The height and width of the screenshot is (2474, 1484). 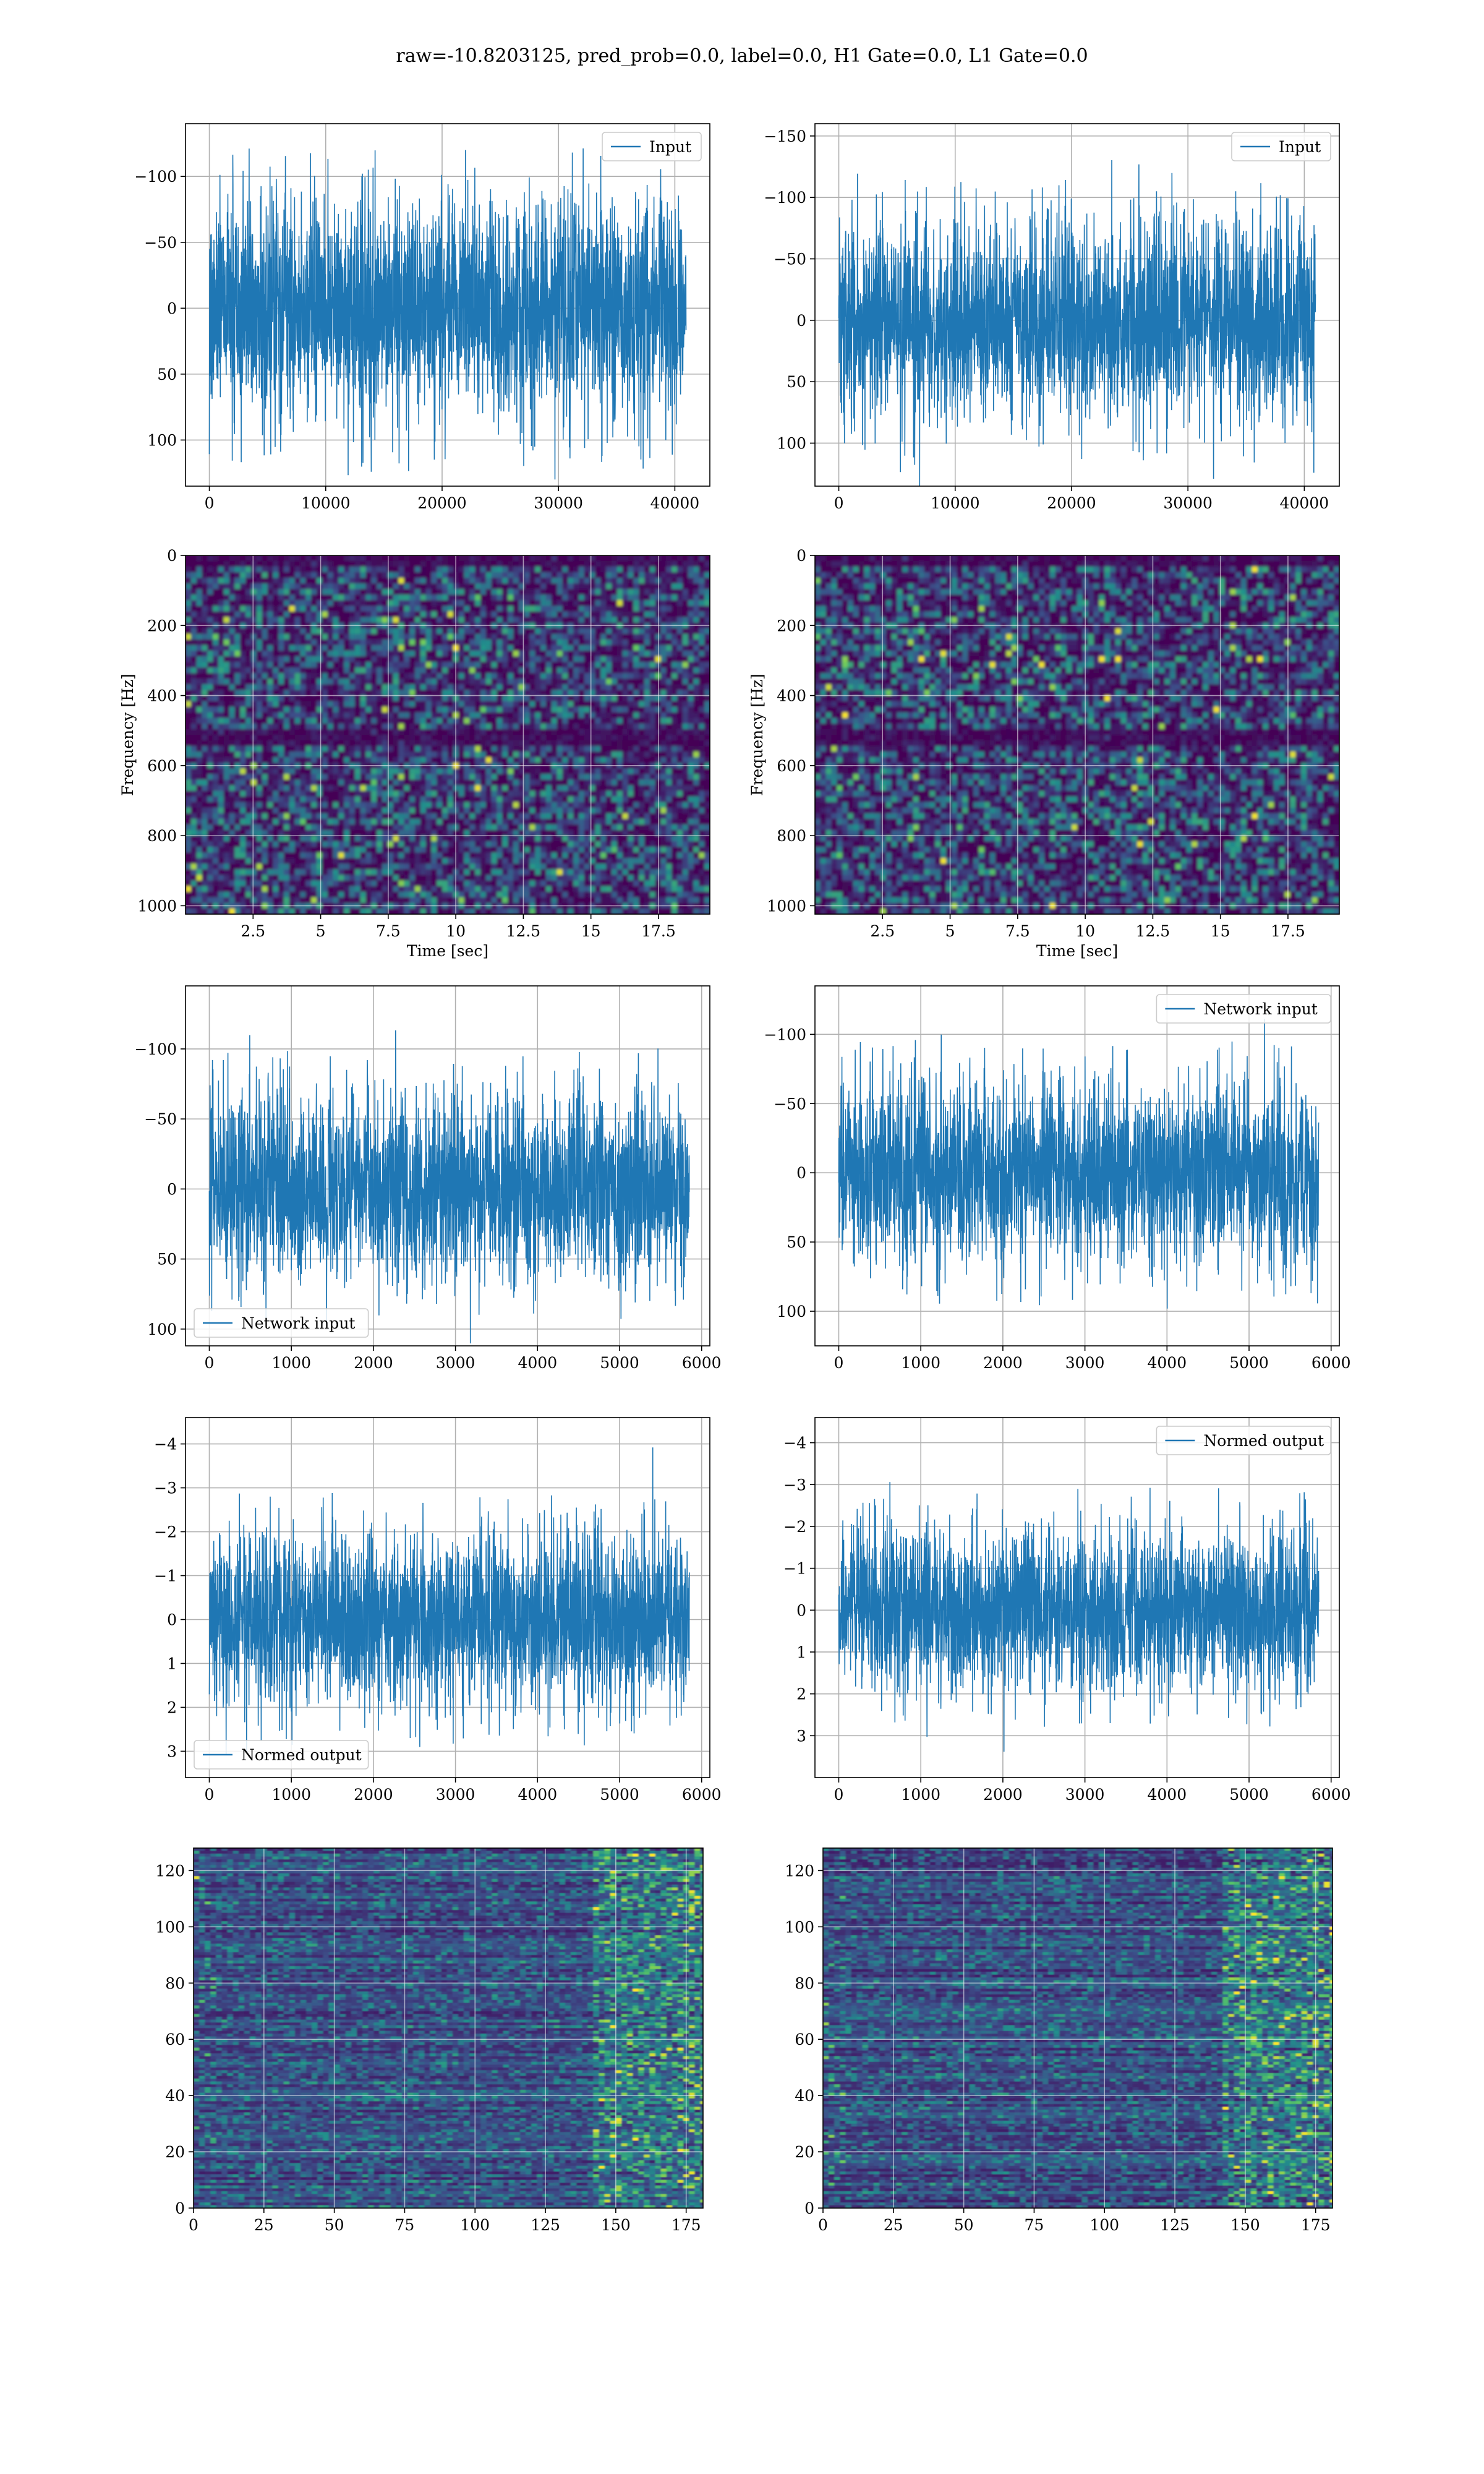 I want to click on plot-area-normed-h1, so click(x=448, y=1598).